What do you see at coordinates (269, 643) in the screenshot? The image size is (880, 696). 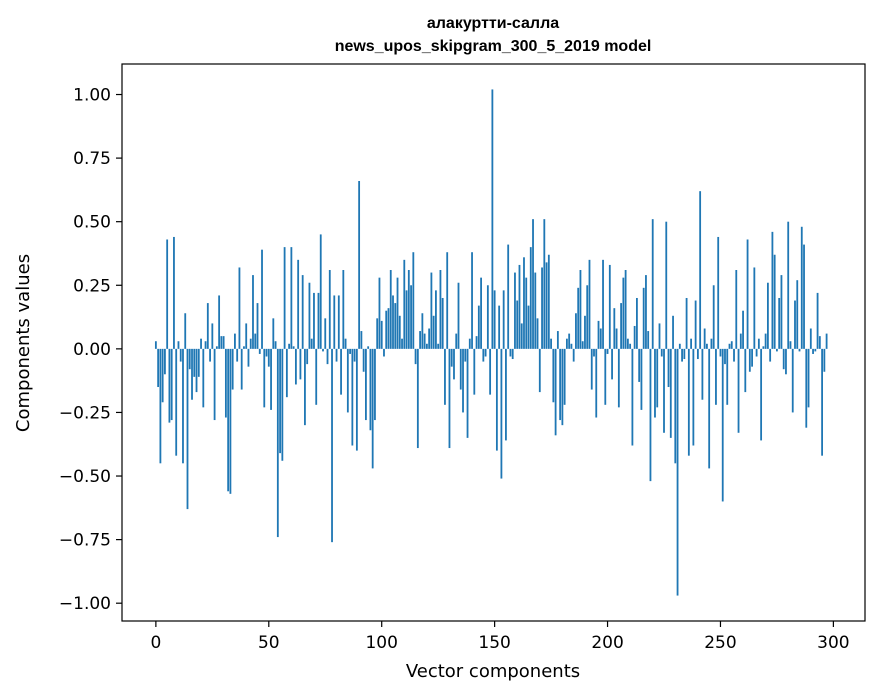 I see `x-tick-label: 50` at bounding box center [269, 643].